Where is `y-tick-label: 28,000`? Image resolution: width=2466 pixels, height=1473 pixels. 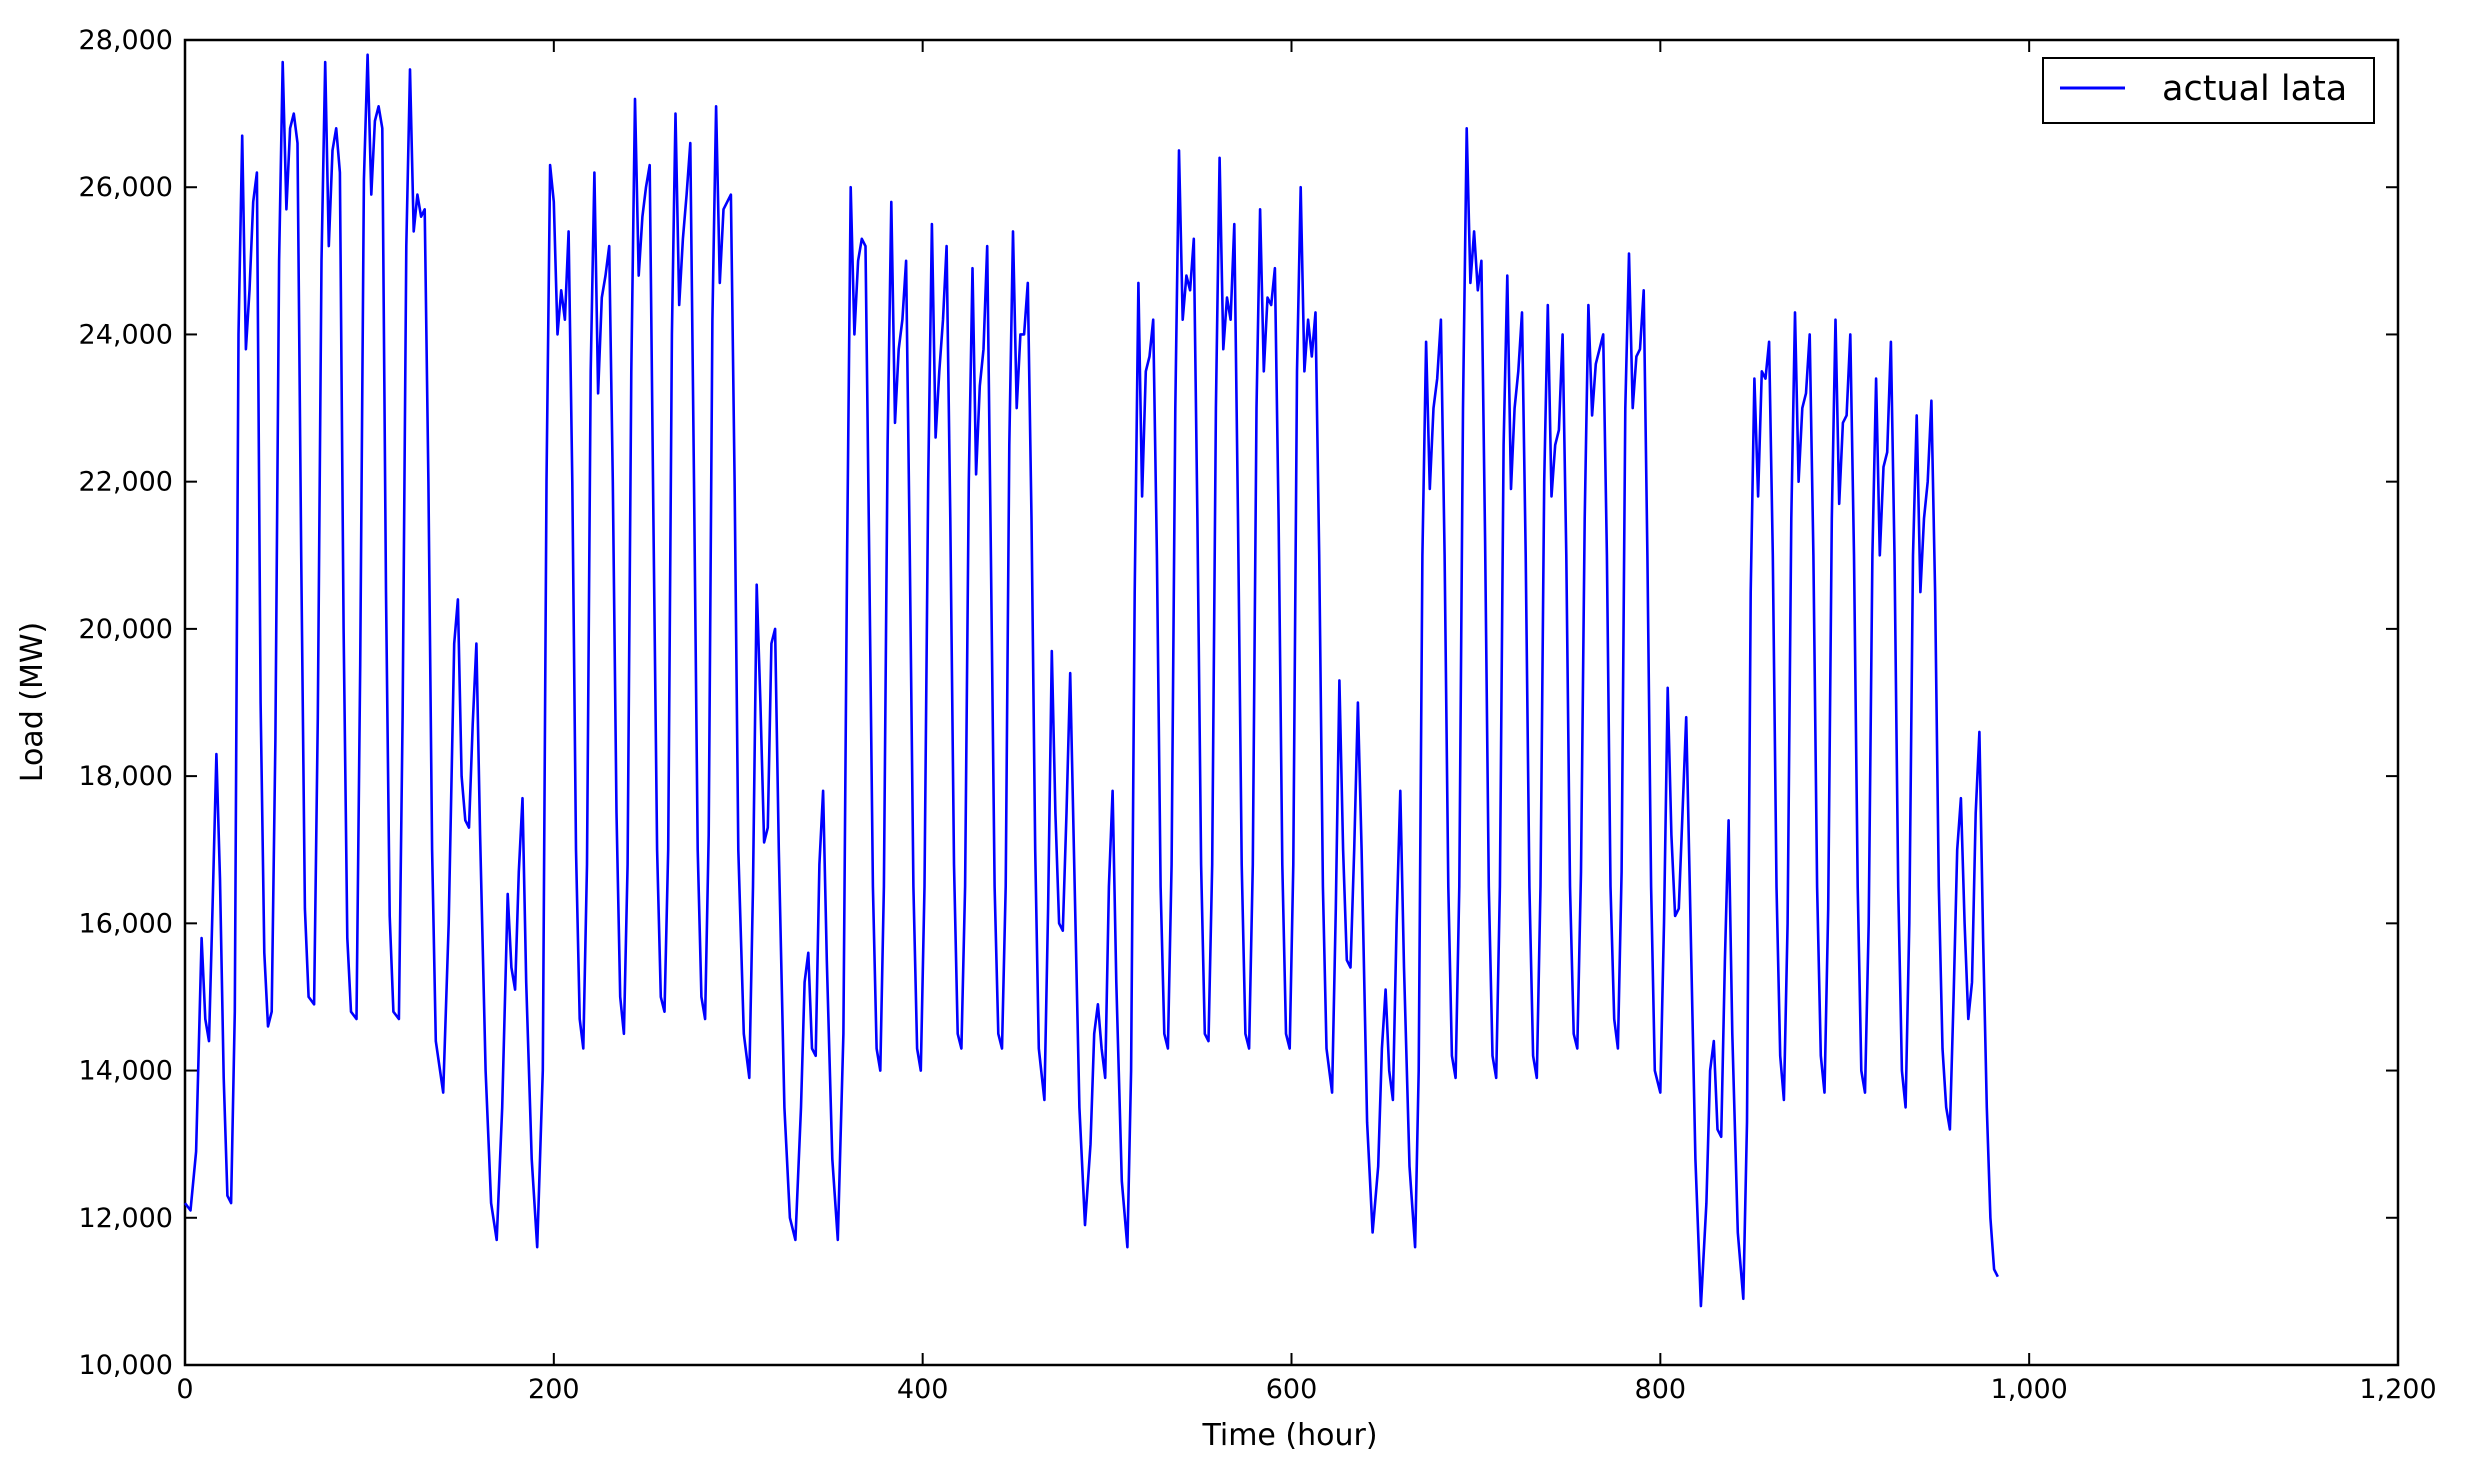
y-tick-label: 28,000 is located at coordinates (126, 40).